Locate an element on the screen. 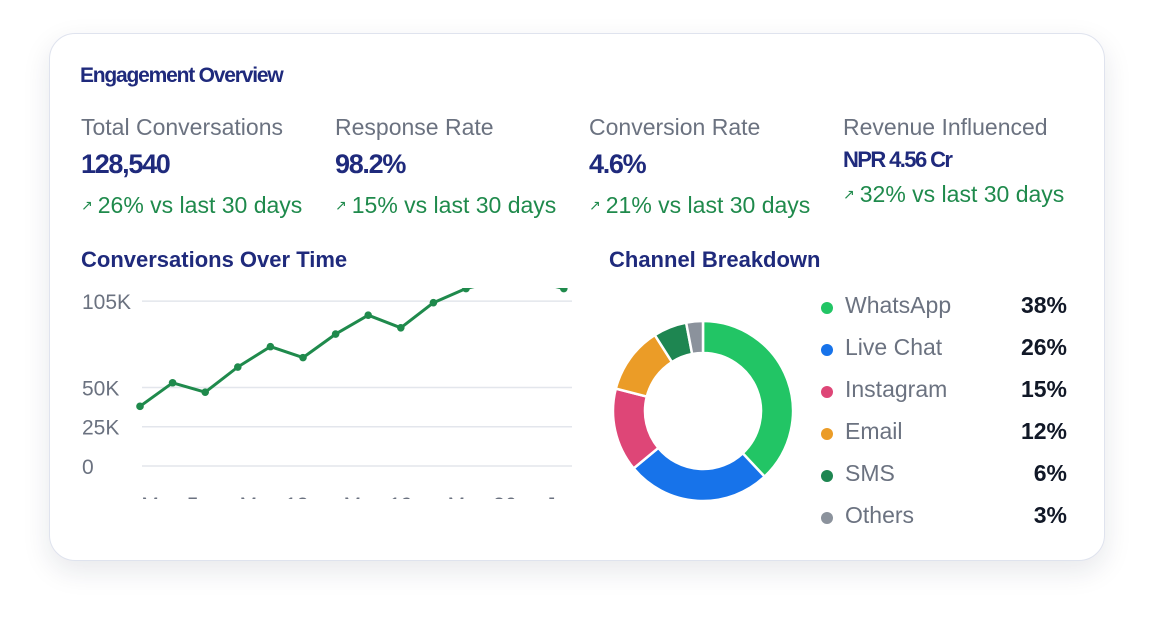 The width and height of the screenshot is (1156, 628). kpi-delta: ↗ 26% vs last 30 days is located at coordinates (191, 205).